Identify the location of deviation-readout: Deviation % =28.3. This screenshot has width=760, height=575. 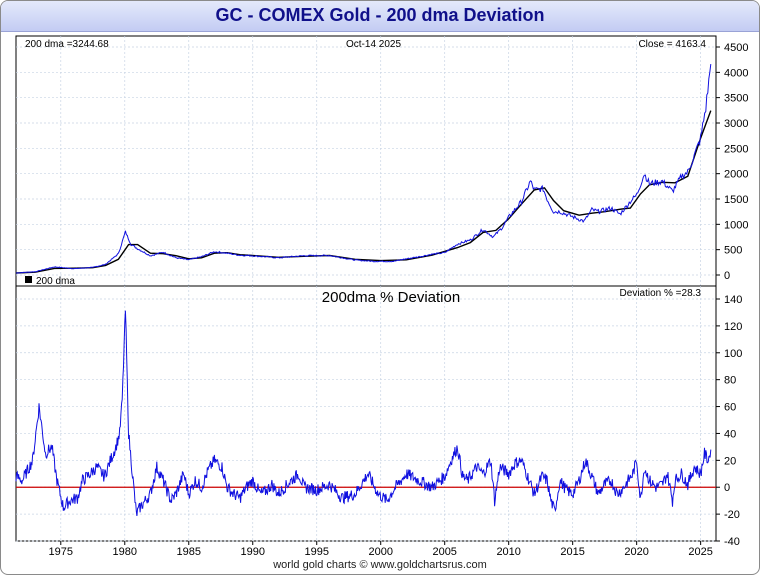
(661, 293).